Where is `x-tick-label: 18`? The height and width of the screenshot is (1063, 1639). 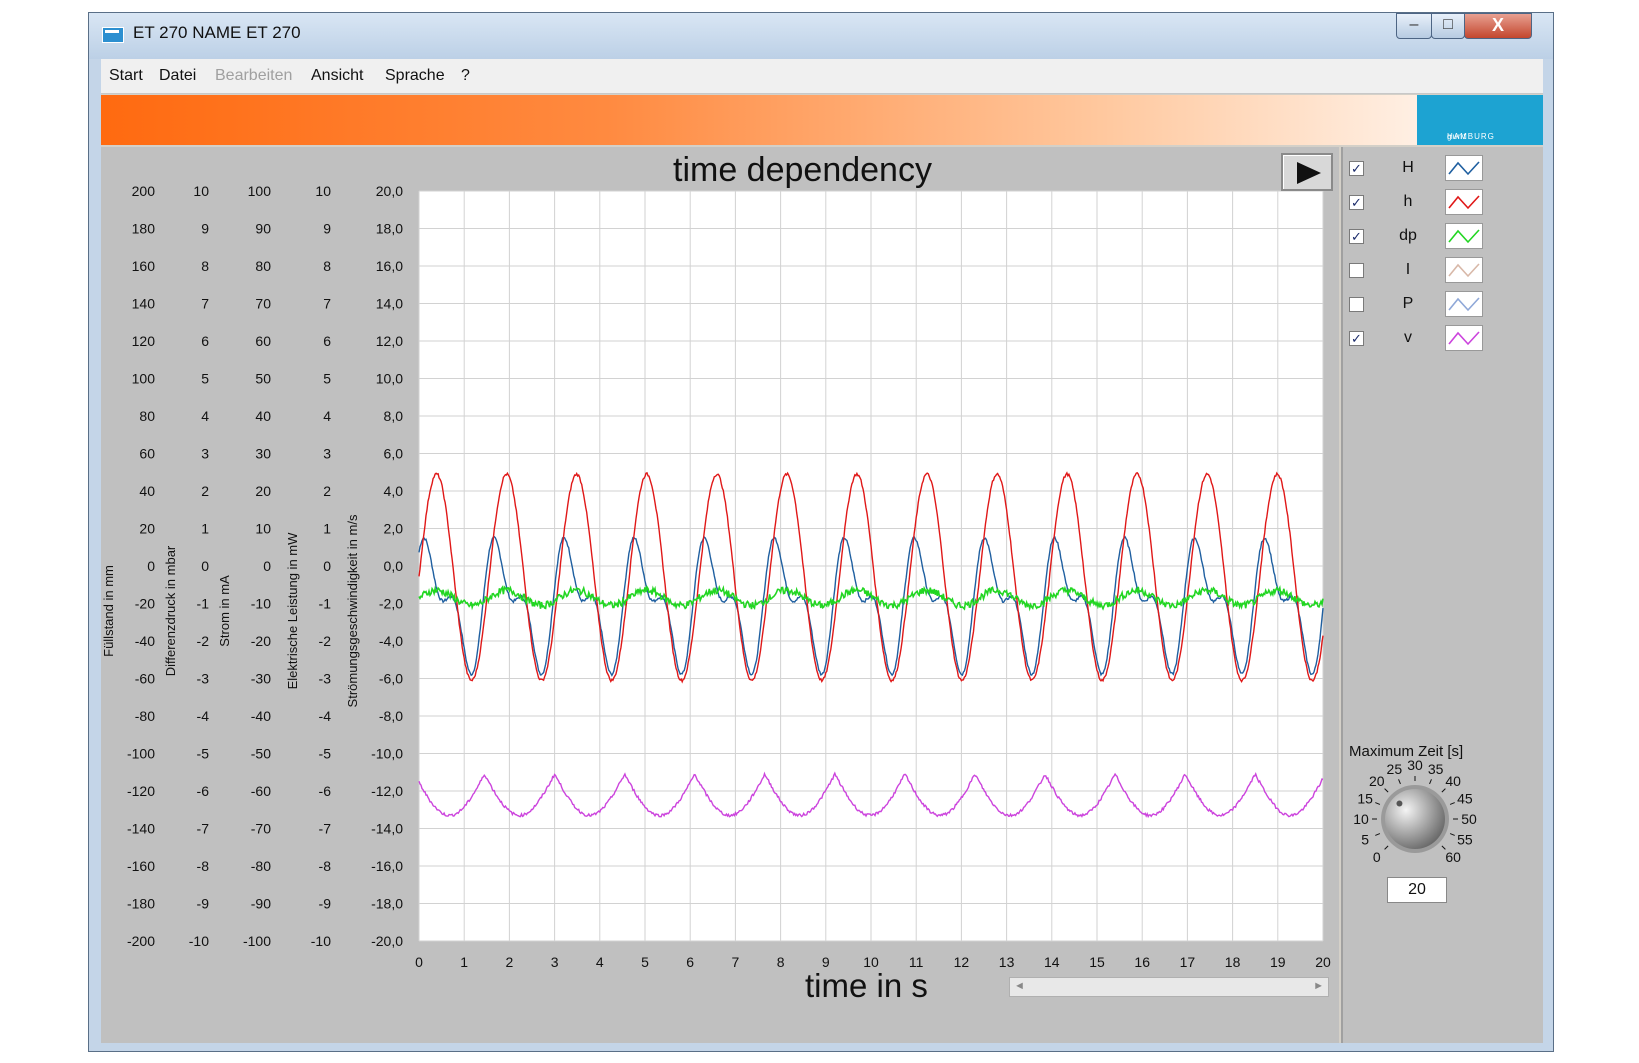 x-tick-label: 18 is located at coordinates (1233, 962).